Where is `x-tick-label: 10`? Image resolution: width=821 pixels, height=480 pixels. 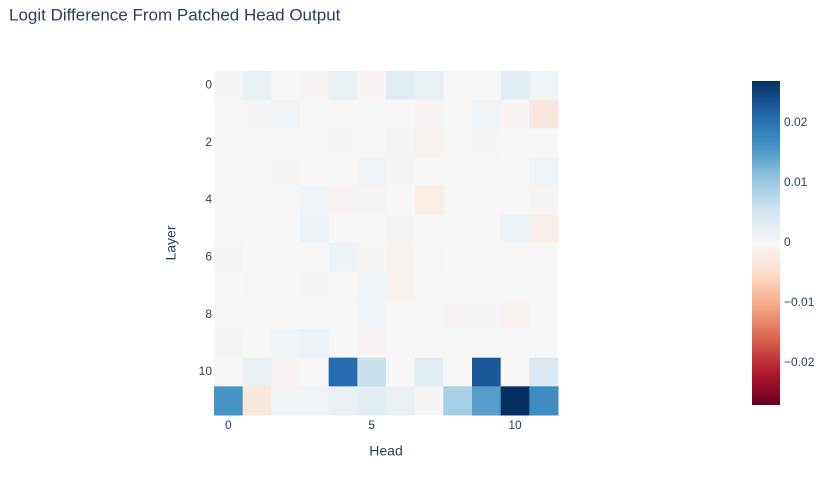 x-tick-label: 10 is located at coordinates (515, 425).